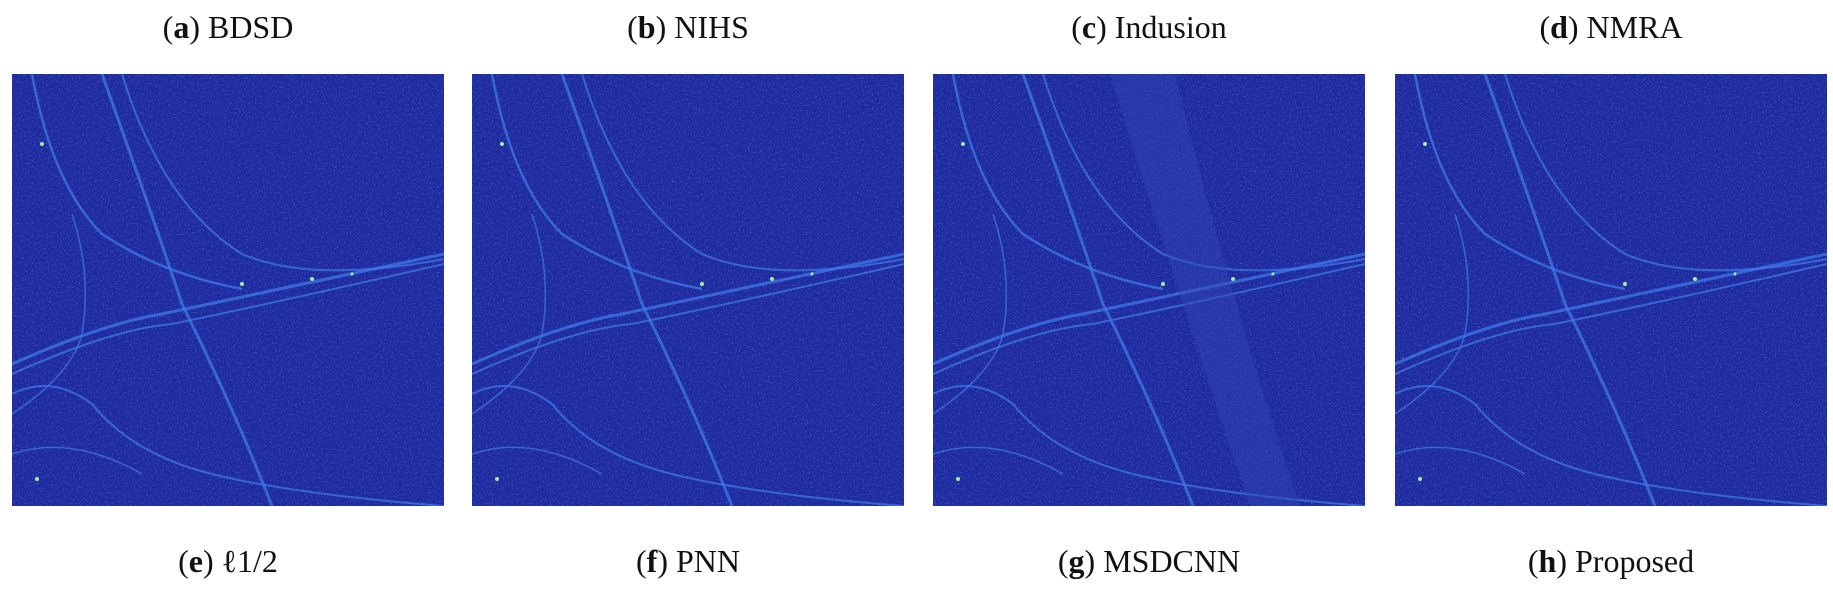 The width and height of the screenshot is (1833, 589). I want to click on panel-caption: (c) Indusion, so click(1149, 27).